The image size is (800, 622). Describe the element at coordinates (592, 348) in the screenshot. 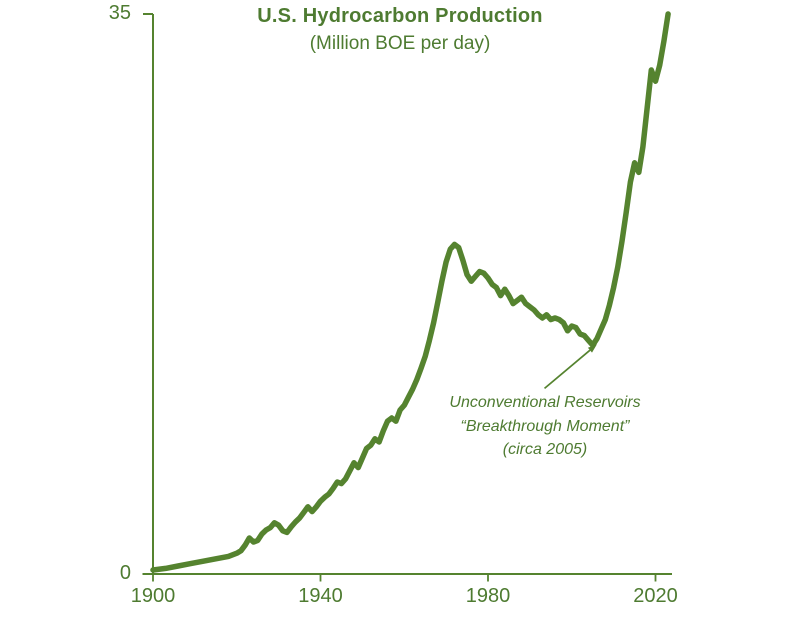

I see `annotation-arrow-head` at that location.